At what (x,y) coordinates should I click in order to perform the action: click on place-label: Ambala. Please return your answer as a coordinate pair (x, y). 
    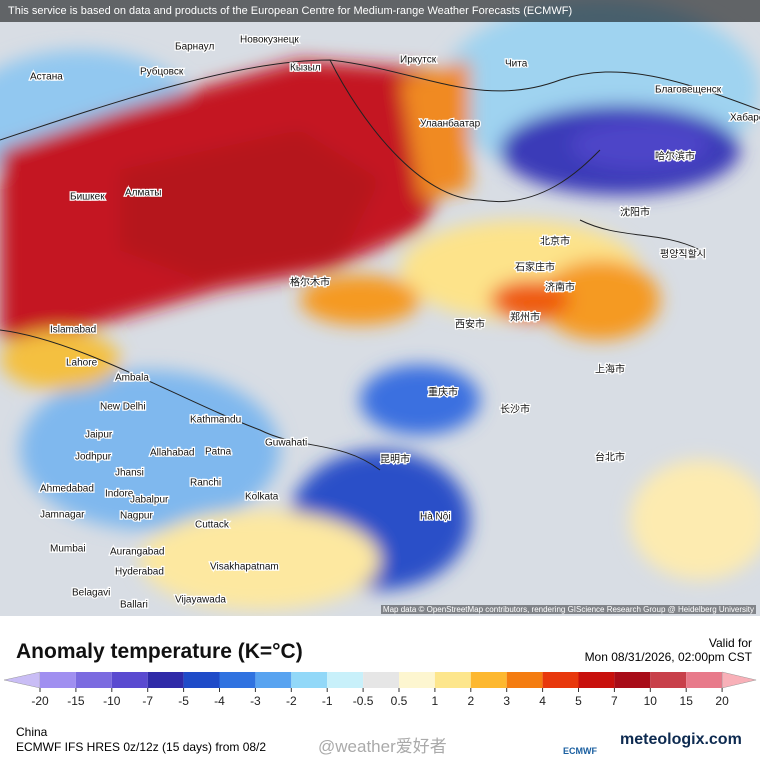
    Looking at the image, I should click on (132, 378).